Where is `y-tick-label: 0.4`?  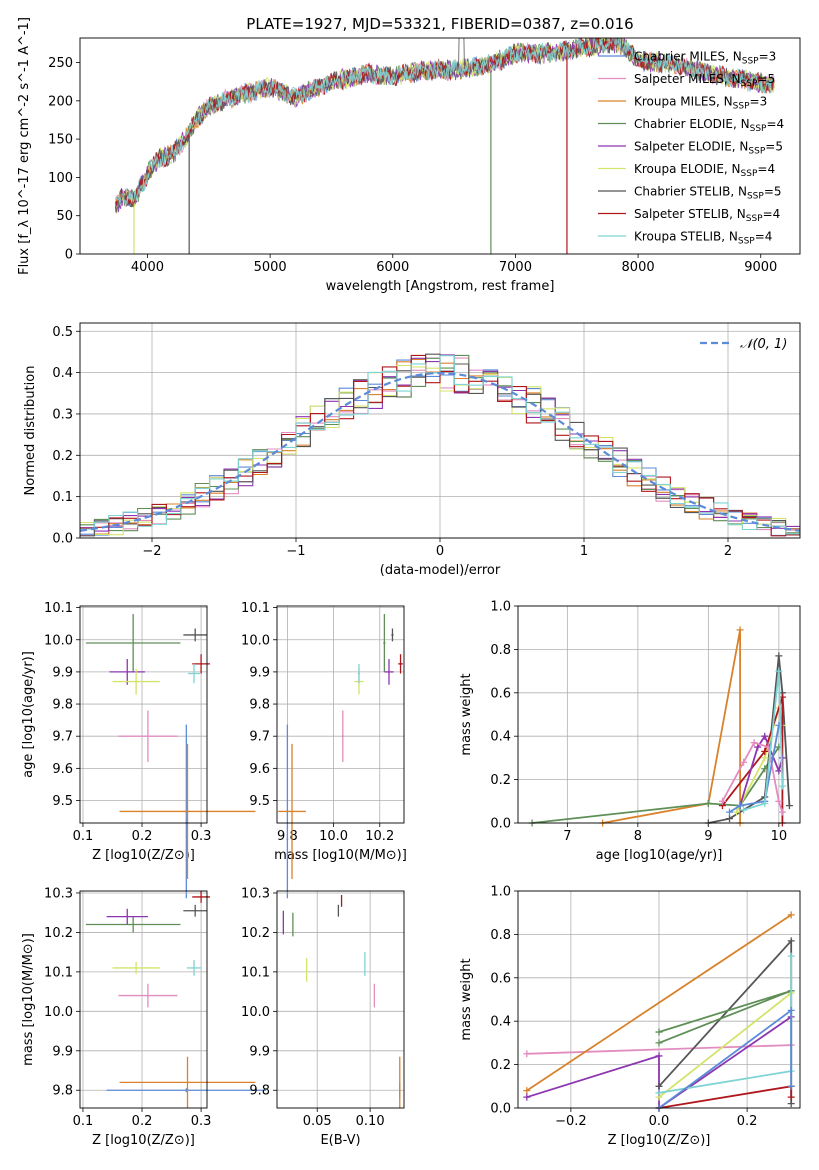
y-tick-label: 0.4 is located at coordinates (62, 373).